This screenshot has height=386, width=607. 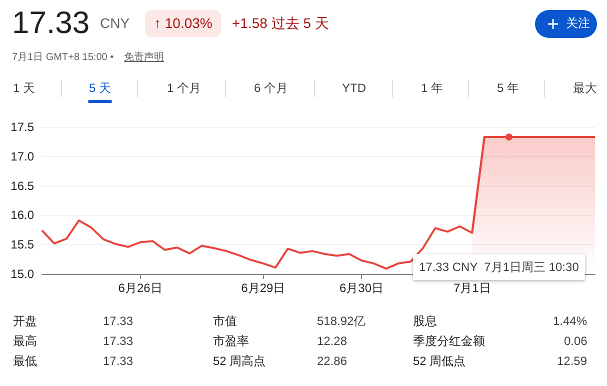 I want to click on text: 1.44%, so click(x=570, y=321).